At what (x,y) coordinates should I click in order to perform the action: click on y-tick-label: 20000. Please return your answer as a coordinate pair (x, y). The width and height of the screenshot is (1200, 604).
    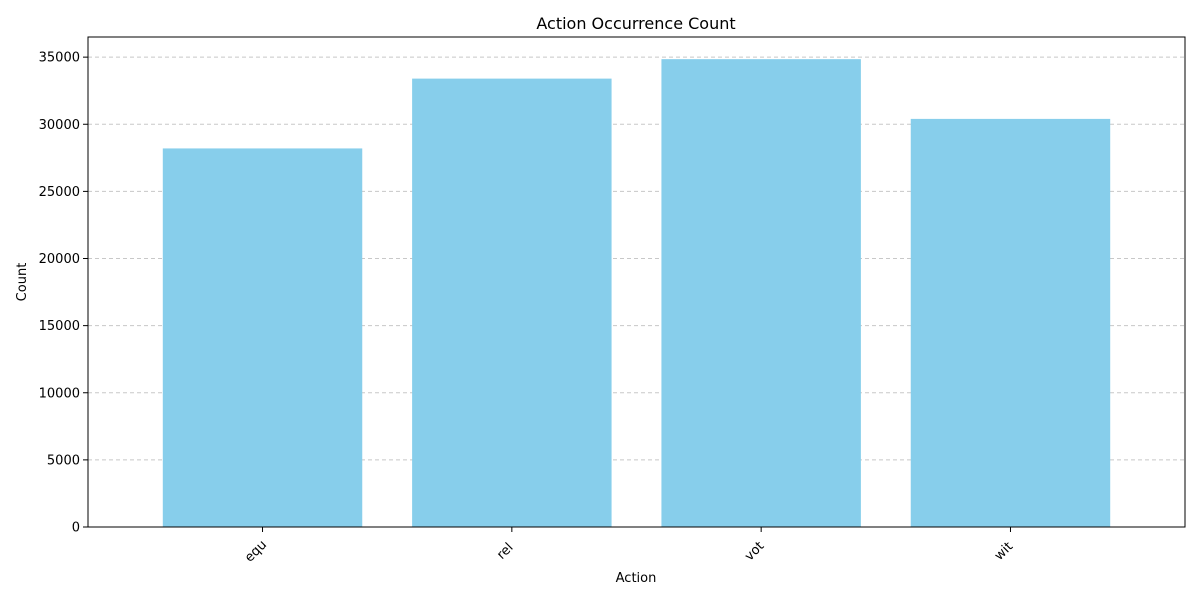
    Looking at the image, I should click on (59, 259).